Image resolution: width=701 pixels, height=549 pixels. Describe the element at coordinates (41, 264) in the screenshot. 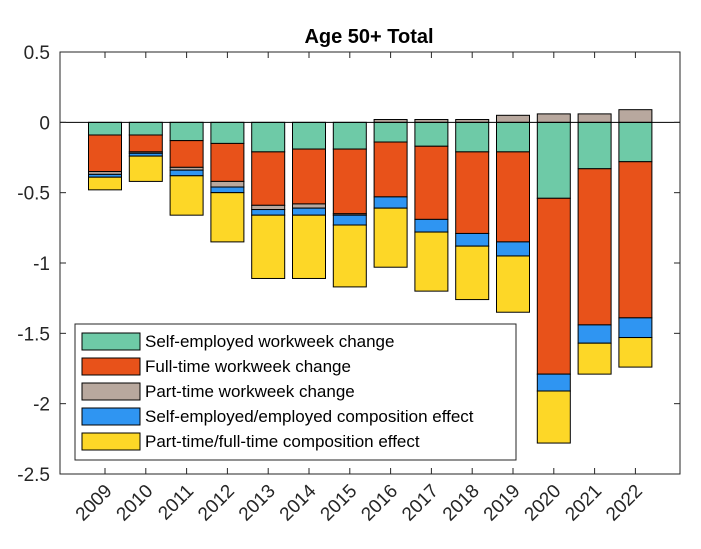

I see `y-tick-label: -1` at that location.